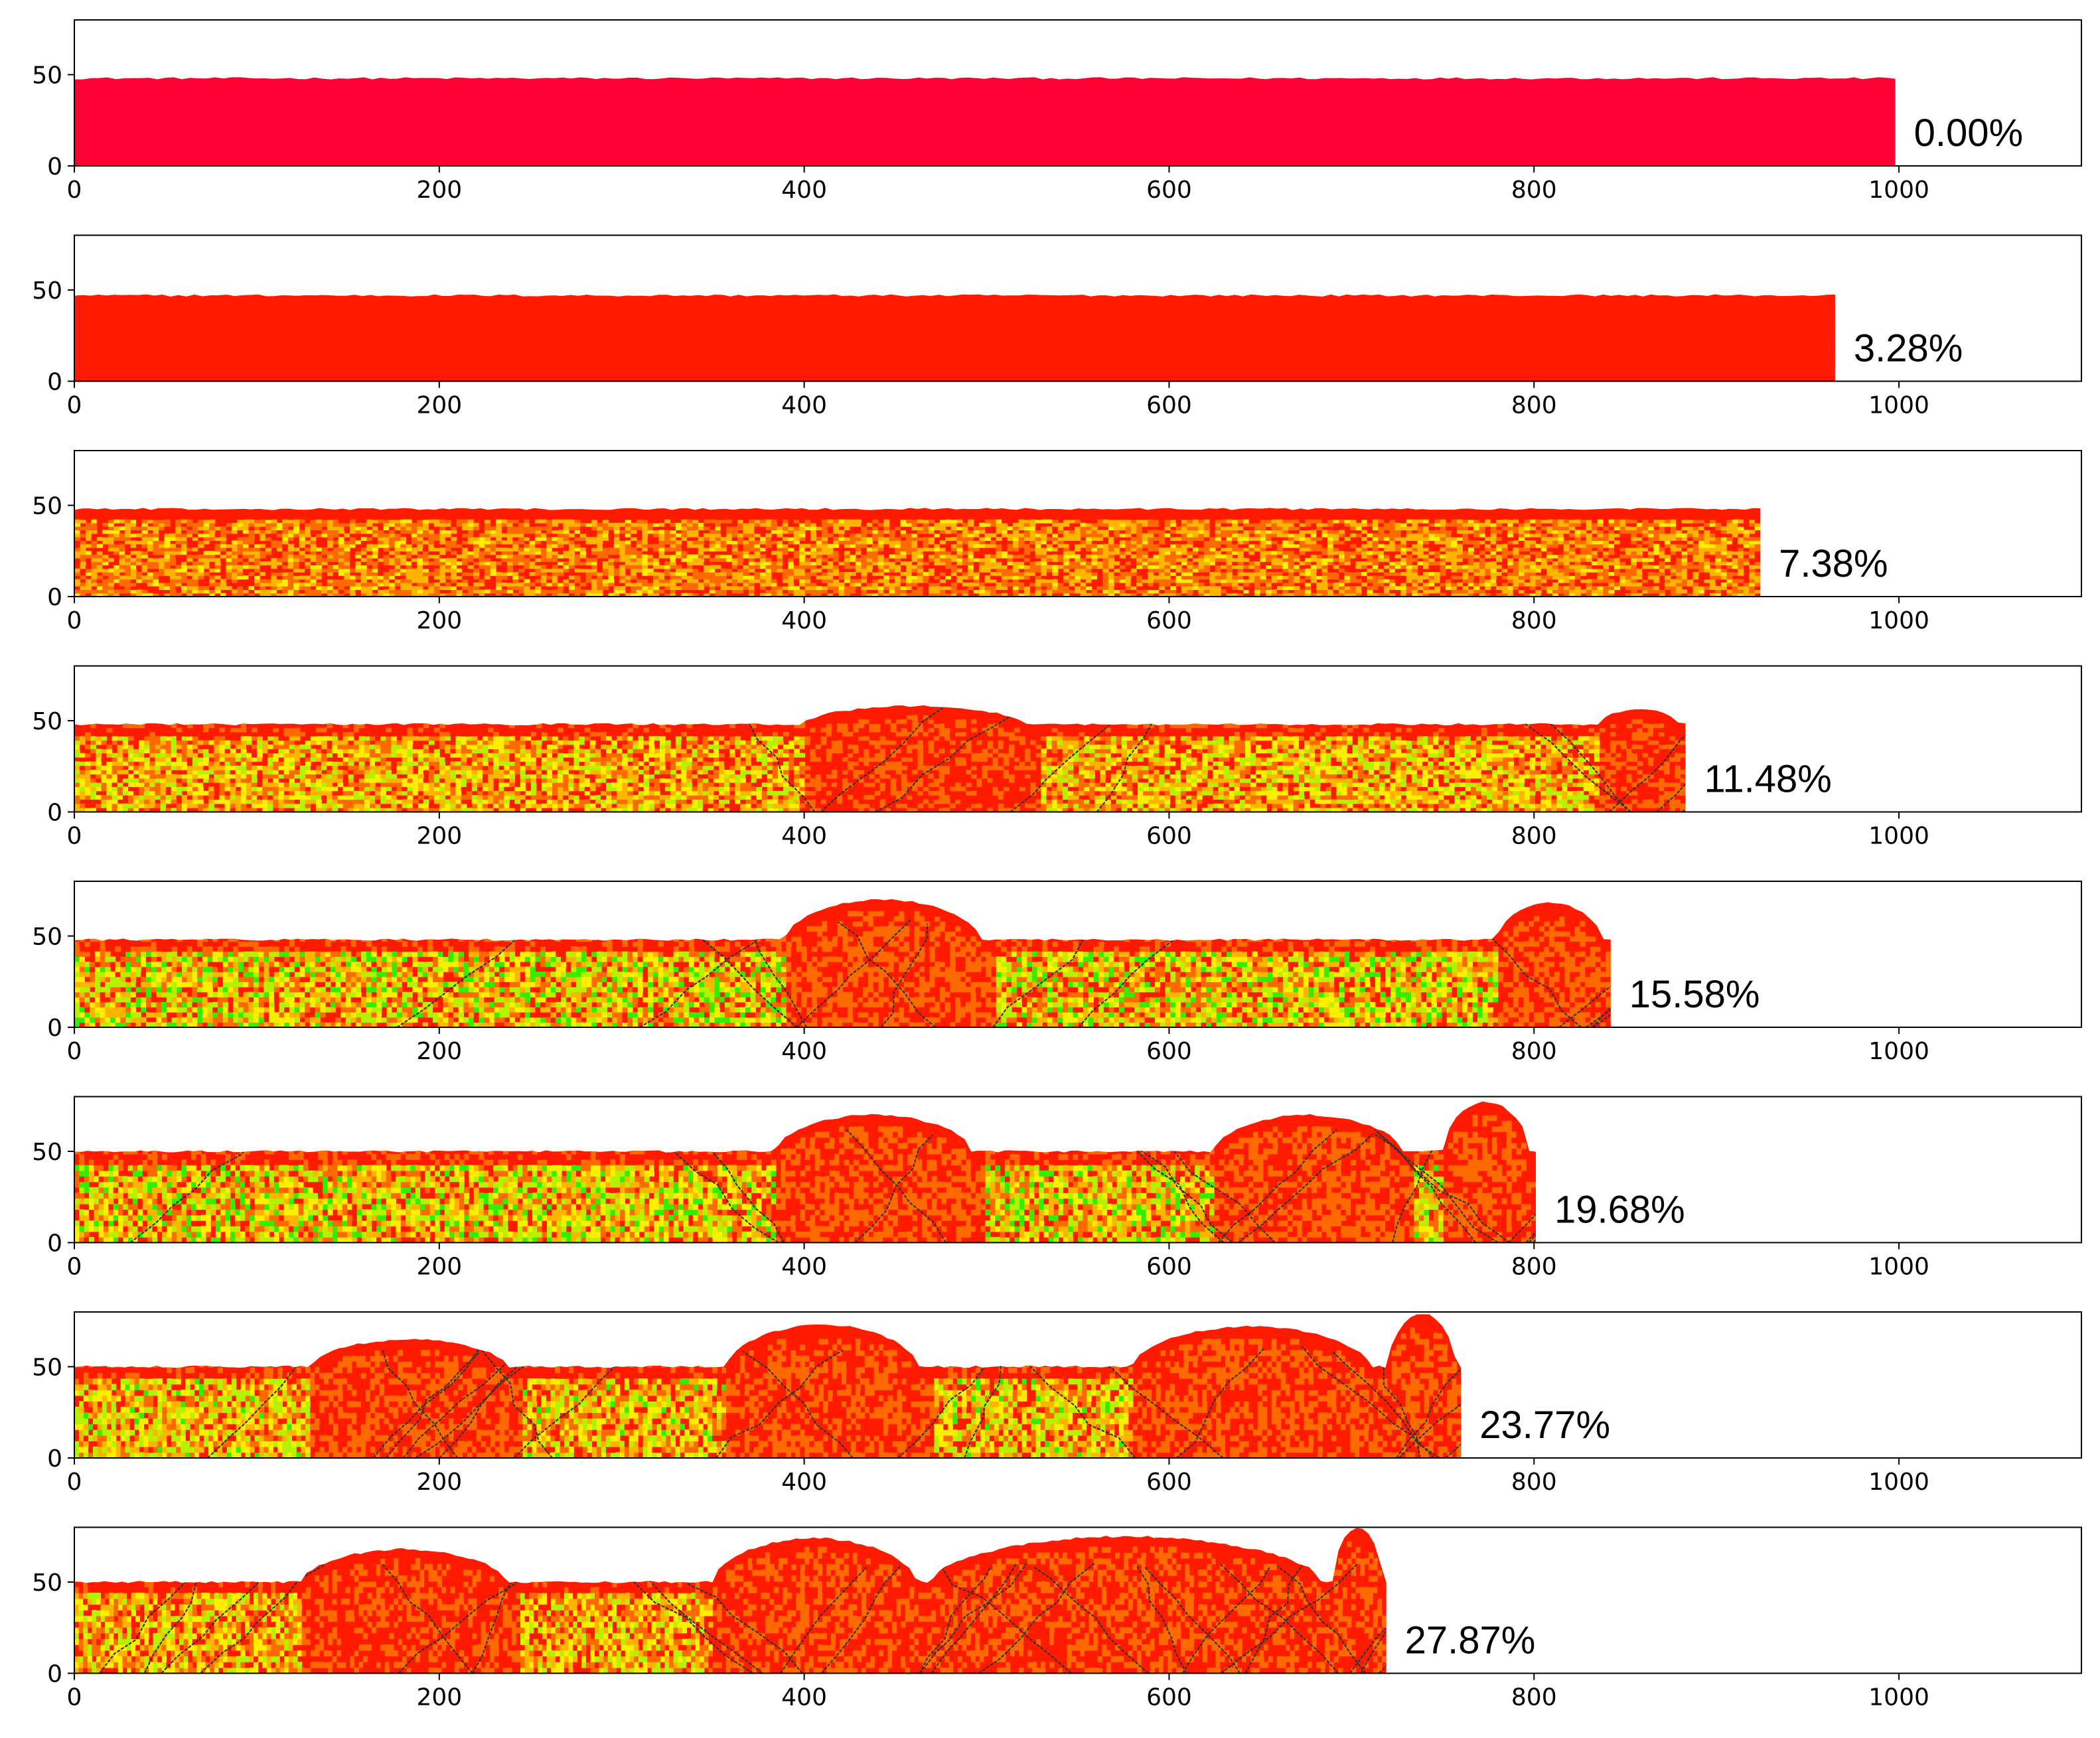 The image size is (2100, 1738). Describe the element at coordinates (985, 122) in the screenshot. I see `specimen-fill` at that location.